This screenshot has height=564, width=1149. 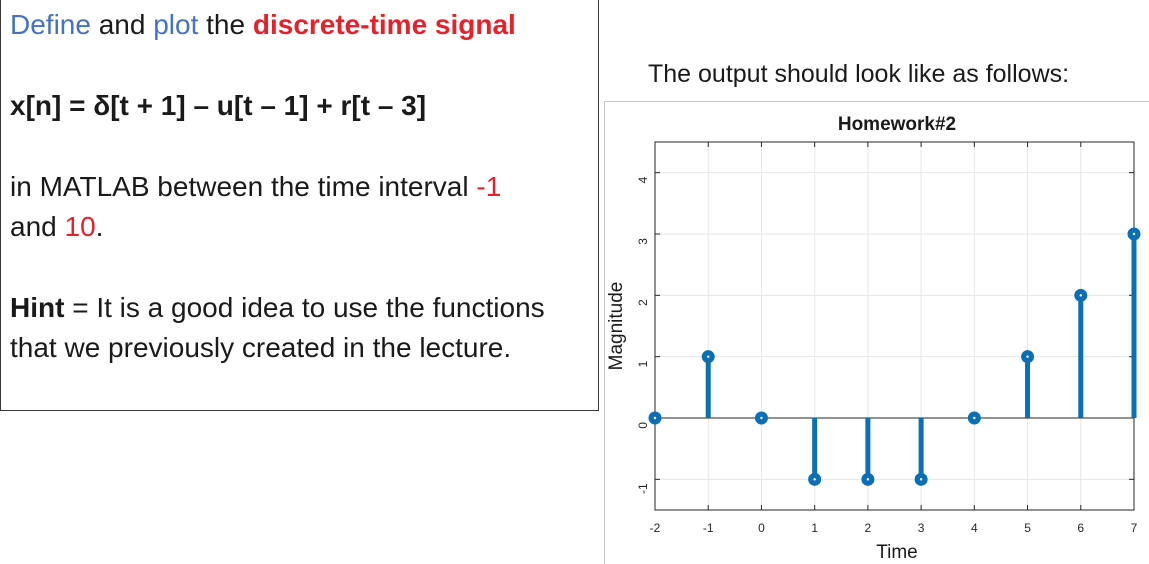 I want to click on signal-formula: x[n] = δ[t + 1] – u[t – 1] + r[t – 3], so click(x=218, y=105).